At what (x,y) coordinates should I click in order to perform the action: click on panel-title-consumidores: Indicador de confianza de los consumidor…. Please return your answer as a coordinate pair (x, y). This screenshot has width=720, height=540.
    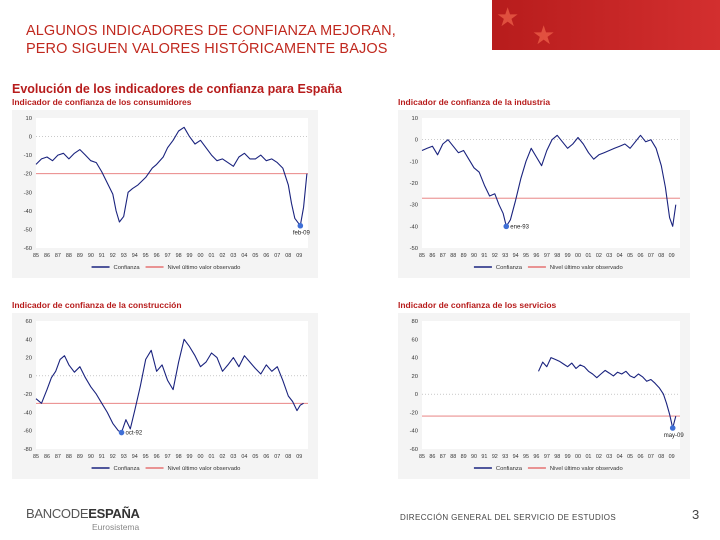
    Looking at the image, I should click on (102, 102).